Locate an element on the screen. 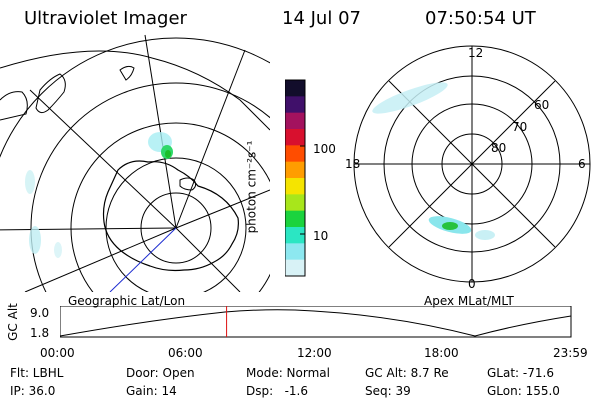 The image size is (600, 400). antarctica-coastline is located at coordinates (170, 216).